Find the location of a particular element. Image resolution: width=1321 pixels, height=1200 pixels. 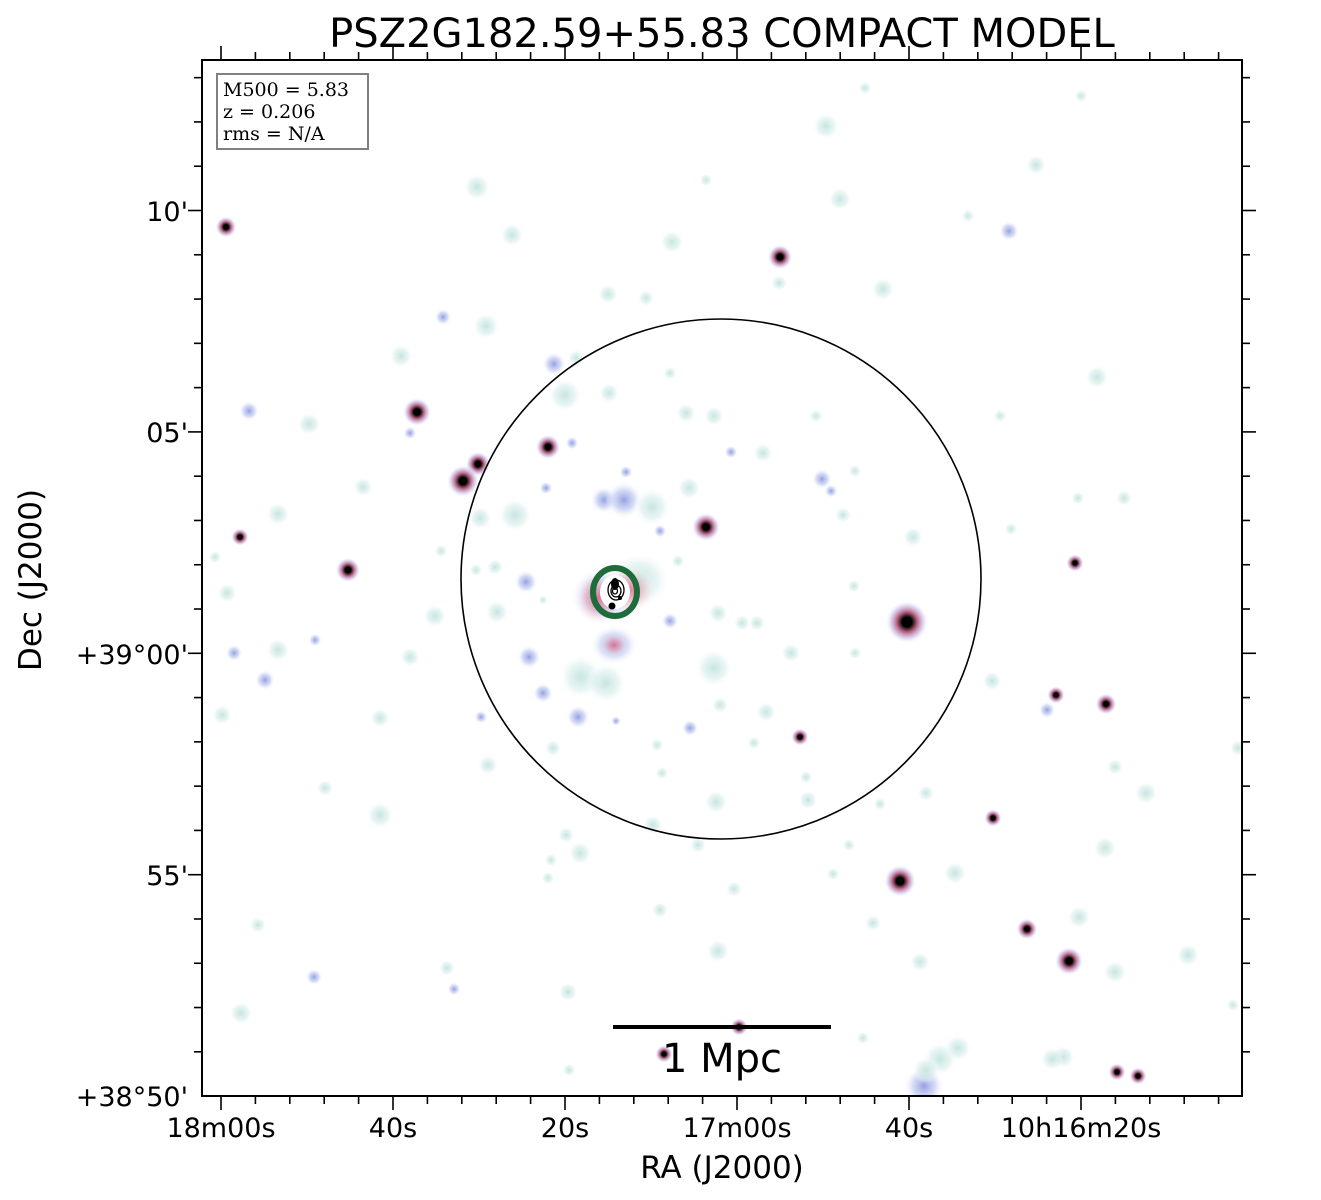

x-tick-label: 40s is located at coordinates (393, 1128).